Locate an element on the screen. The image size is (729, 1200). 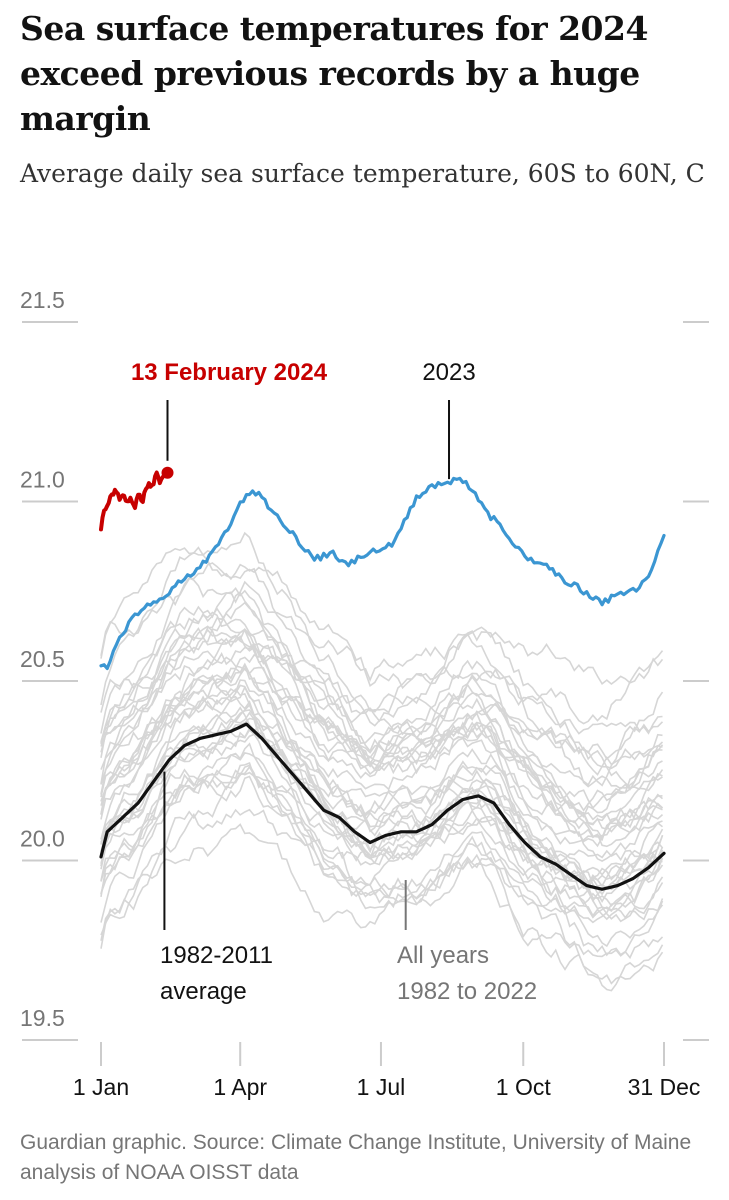
history-line-1984 is located at coordinates (382, 883).